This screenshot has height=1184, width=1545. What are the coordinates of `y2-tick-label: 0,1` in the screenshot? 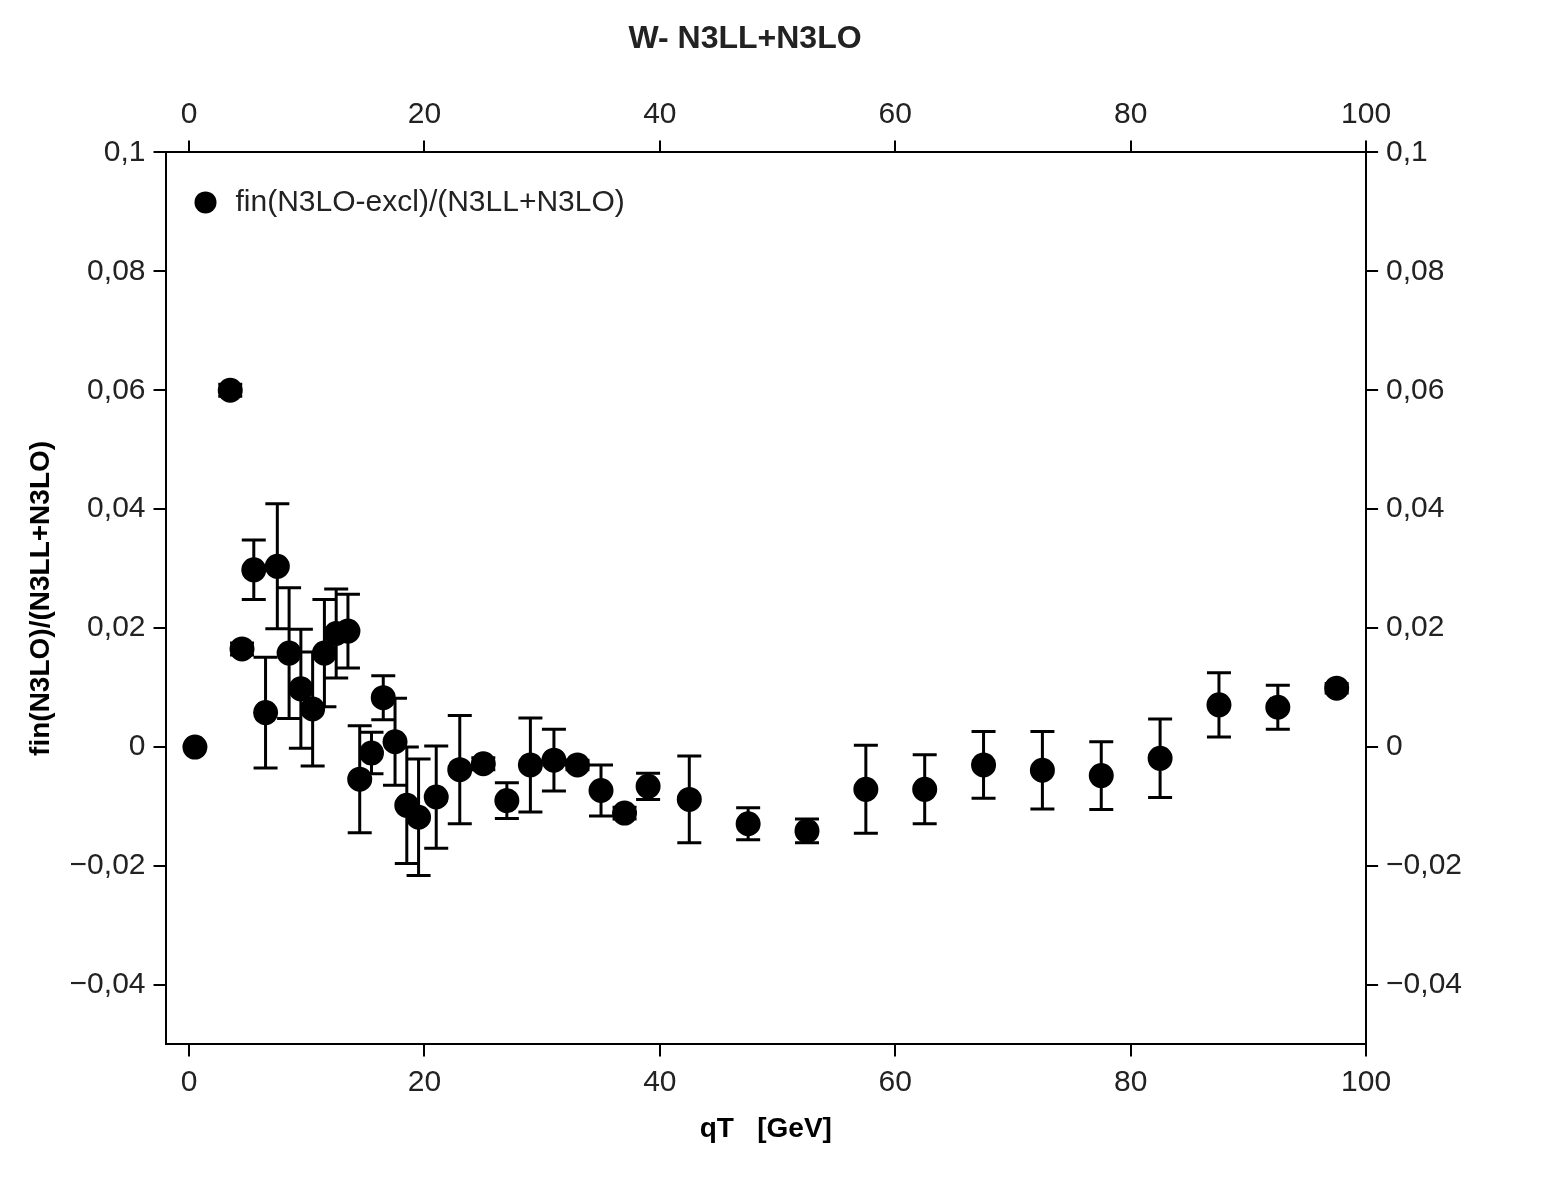 It's located at (1407, 150).